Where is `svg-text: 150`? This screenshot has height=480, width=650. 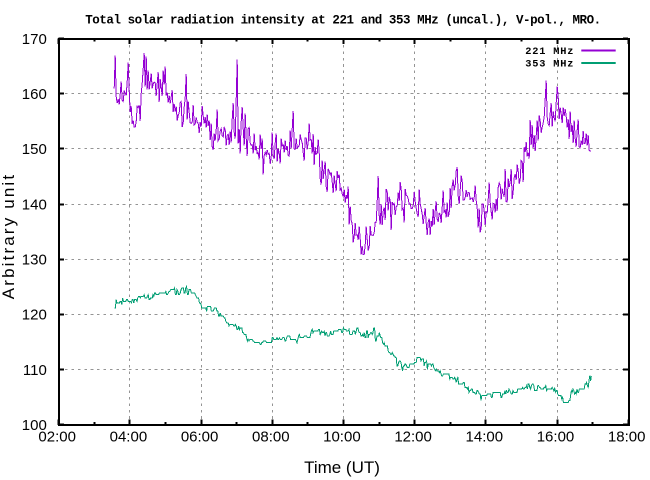 svg-text: 150 is located at coordinates (34, 149).